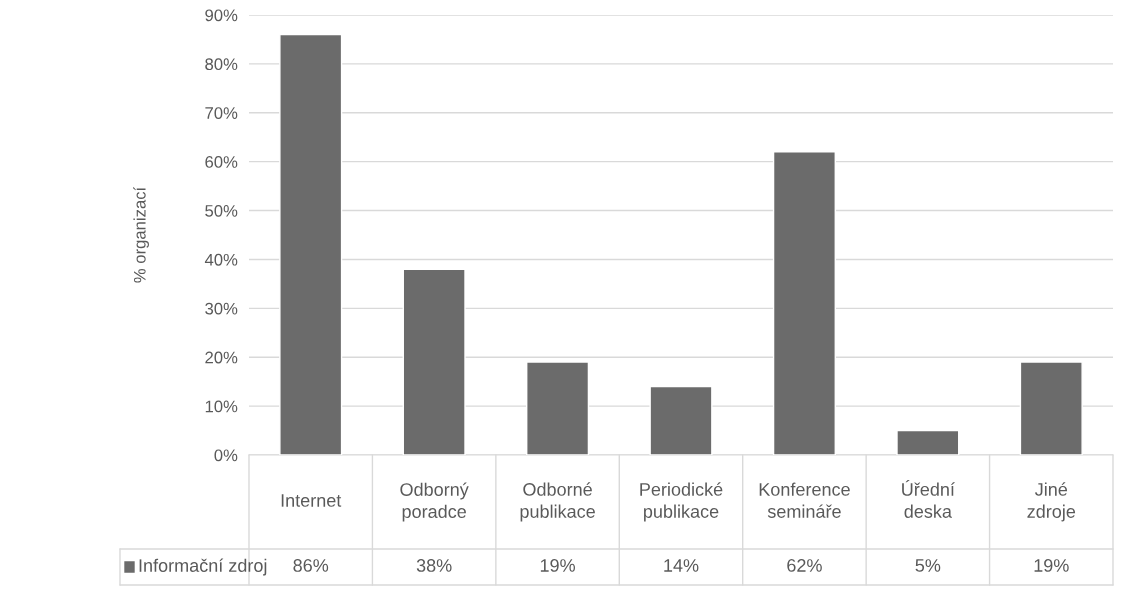 Image resolution: width=1132 pixels, height=593 pixels. Describe the element at coordinates (221, 64) in the screenshot. I see `y-tick-label: 80%` at that location.